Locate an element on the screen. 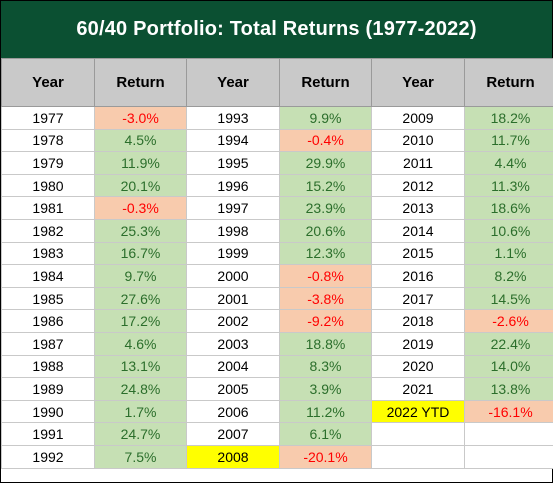 This screenshot has height=483, width=553. return-cell: 11.9% is located at coordinates (140, 163).